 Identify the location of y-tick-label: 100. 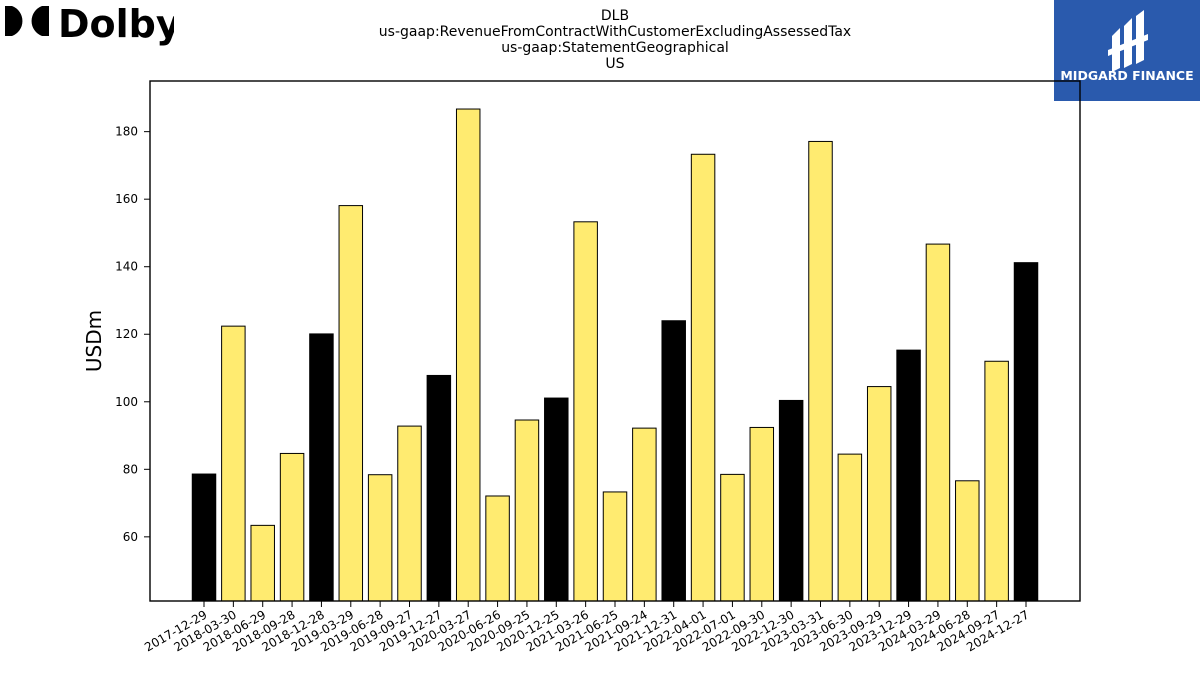
(126, 402).